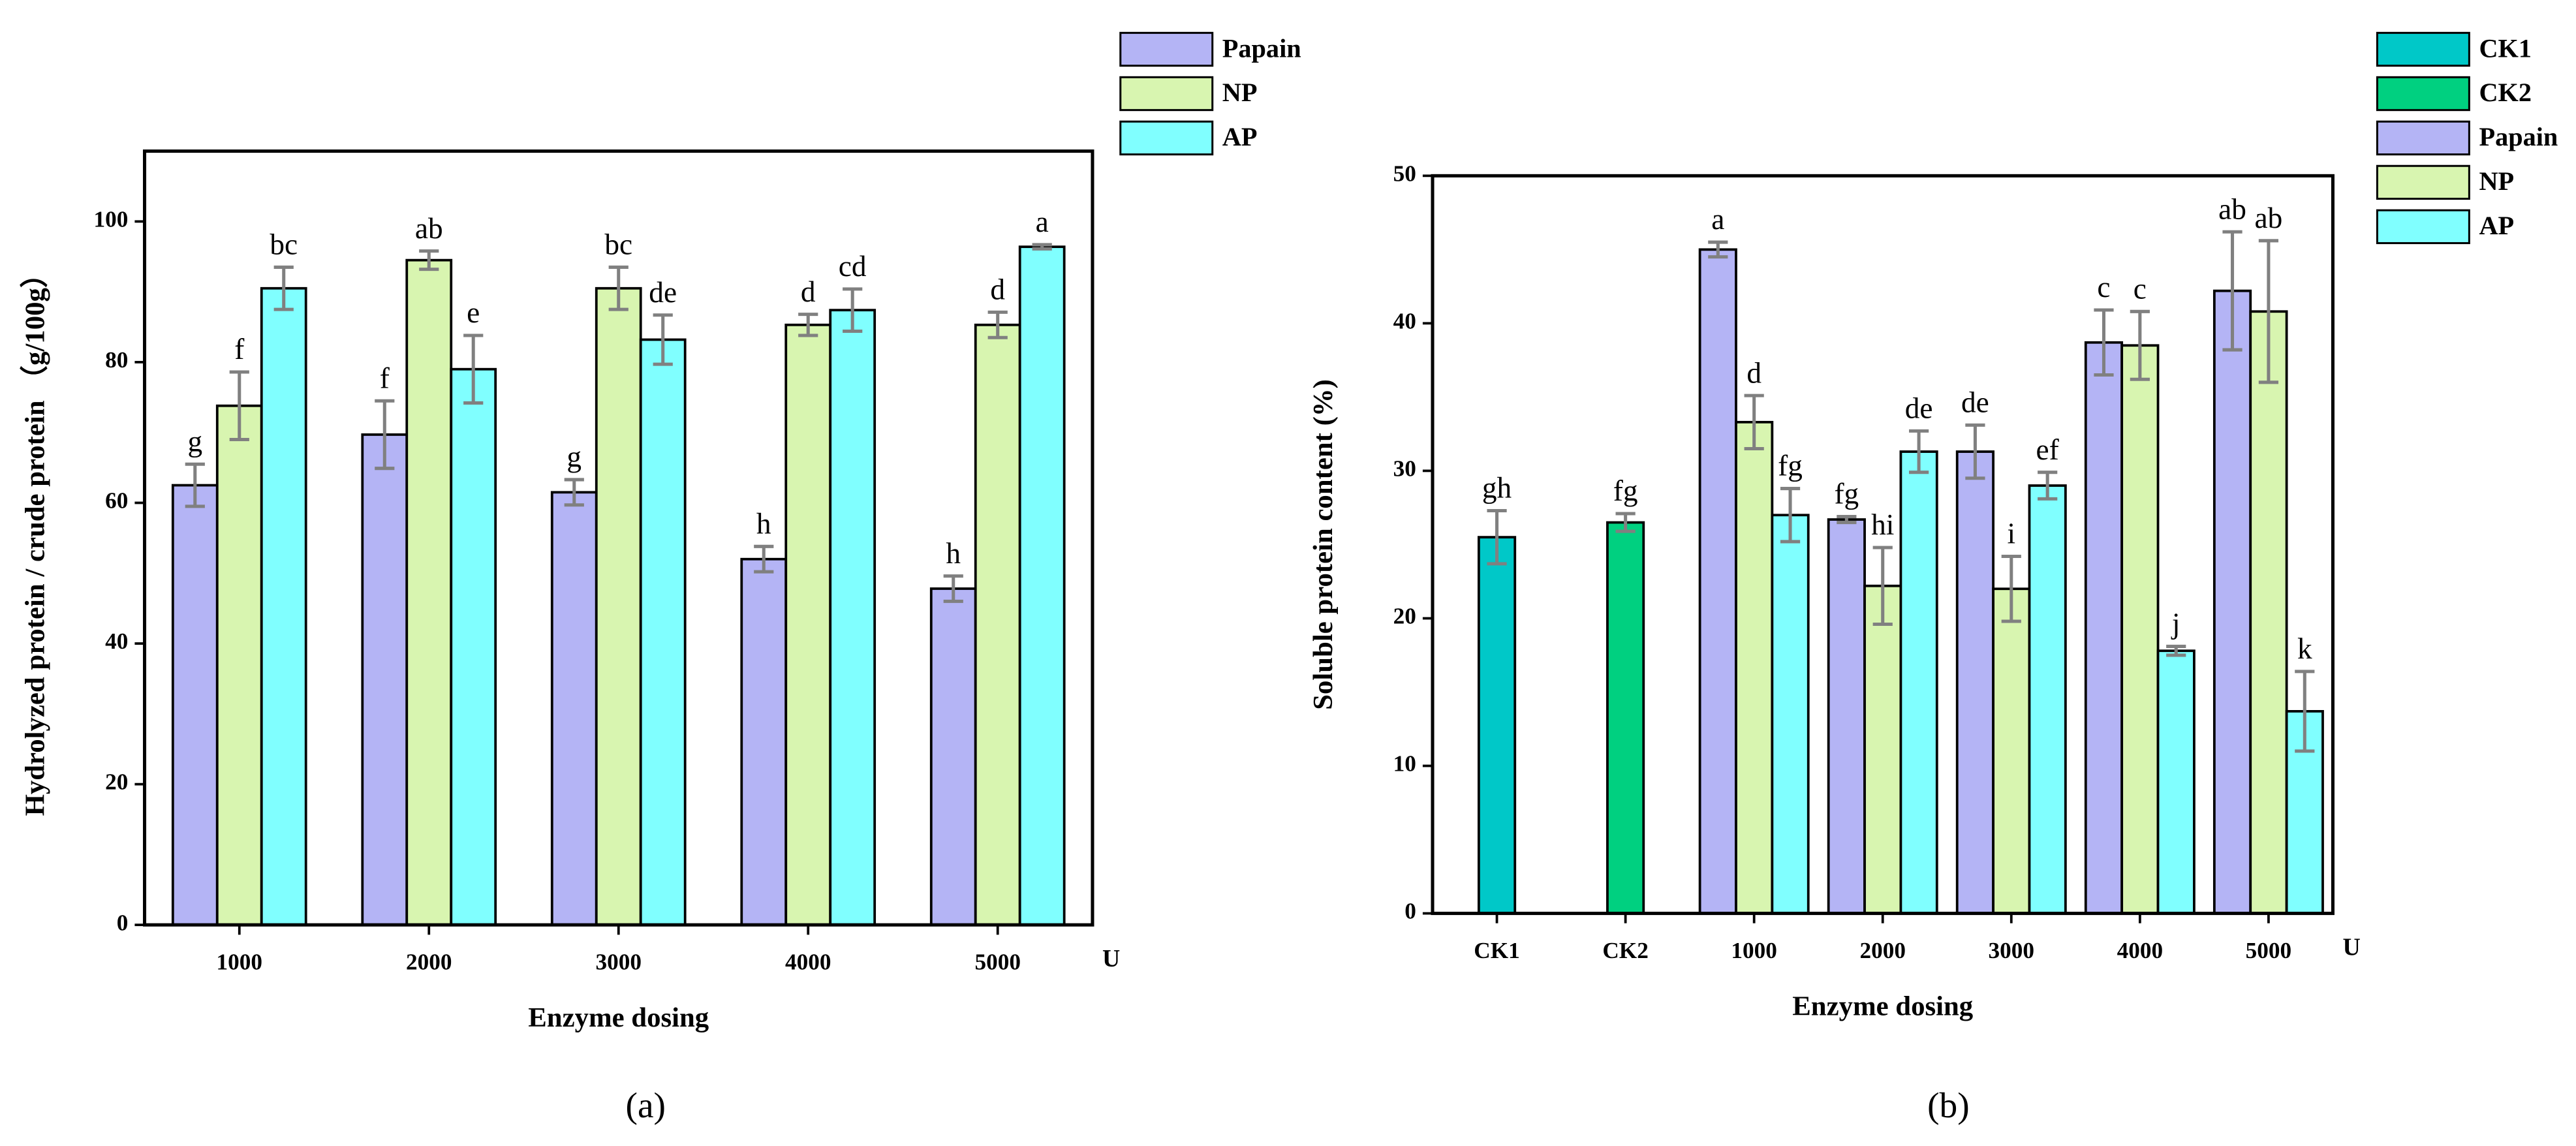 The image size is (2576, 1146). What do you see at coordinates (429, 962) in the screenshot?
I see `x-tick-label: 2000` at bounding box center [429, 962].